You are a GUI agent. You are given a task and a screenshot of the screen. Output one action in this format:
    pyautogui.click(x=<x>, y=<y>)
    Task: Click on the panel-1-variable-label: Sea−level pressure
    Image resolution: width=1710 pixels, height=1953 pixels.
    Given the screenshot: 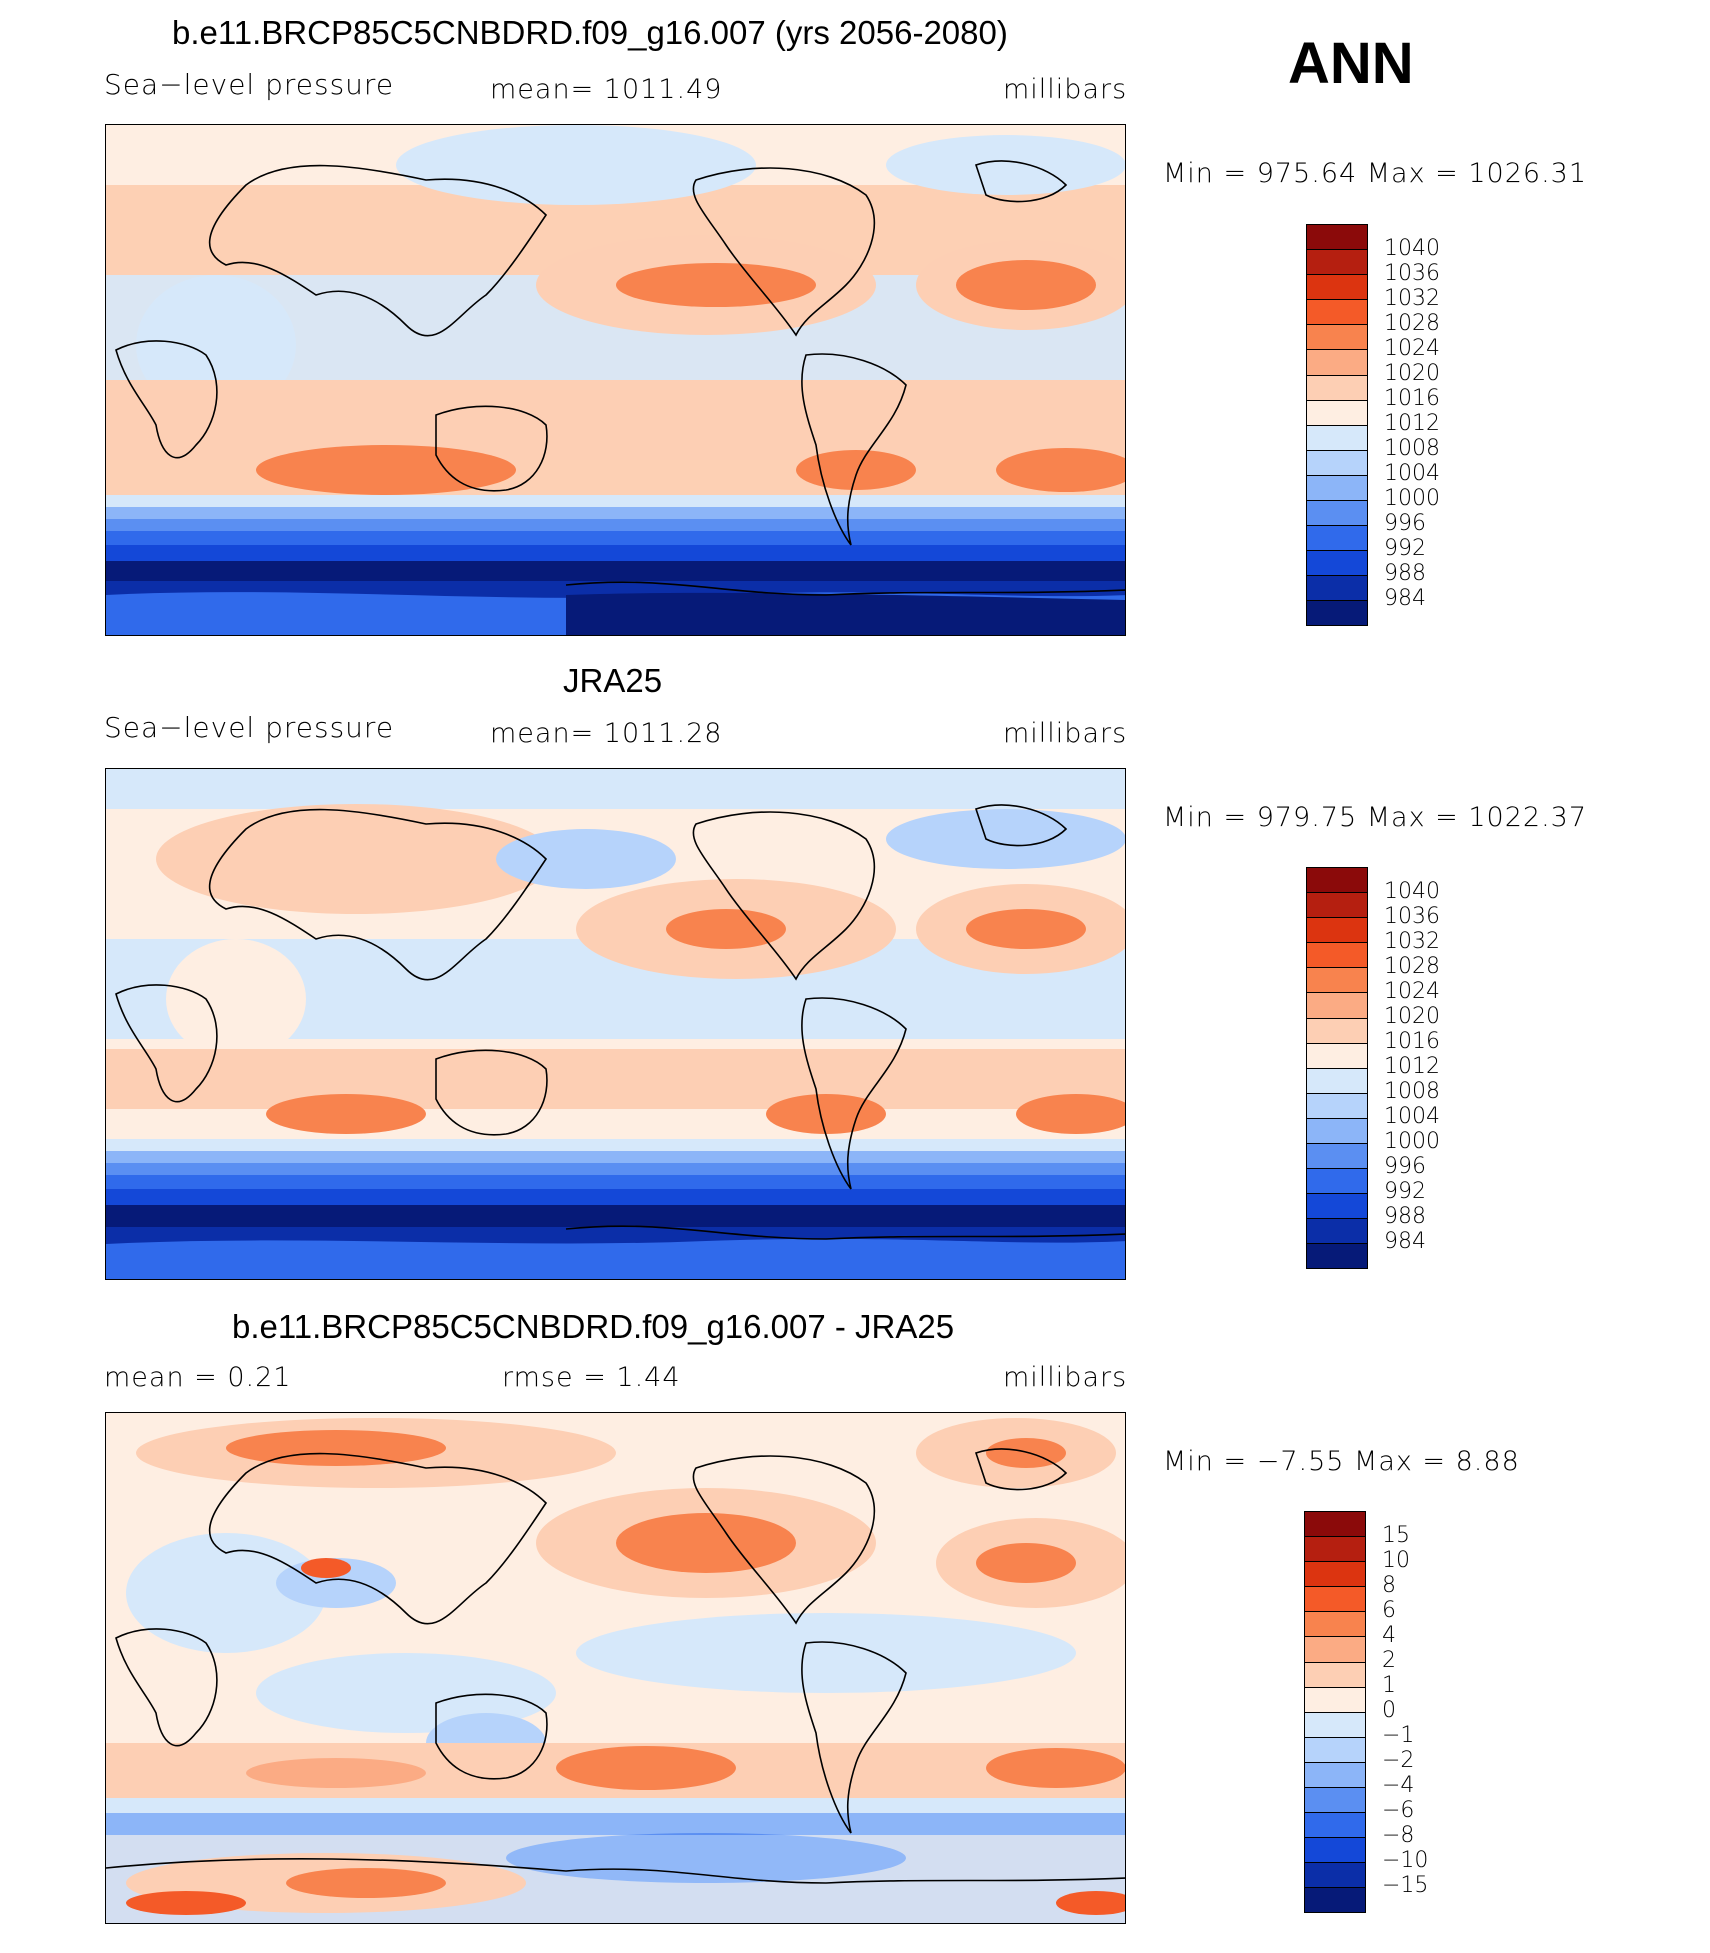 What is the action you would take?
    pyautogui.click(x=249, y=84)
    